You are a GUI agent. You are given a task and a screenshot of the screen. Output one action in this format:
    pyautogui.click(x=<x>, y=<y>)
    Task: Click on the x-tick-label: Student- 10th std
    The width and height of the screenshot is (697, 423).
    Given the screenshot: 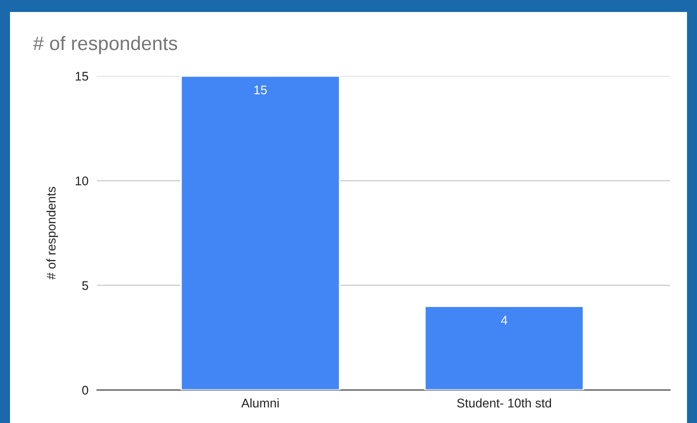 What is the action you would take?
    pyautogui.click(x=504, y=403)
    